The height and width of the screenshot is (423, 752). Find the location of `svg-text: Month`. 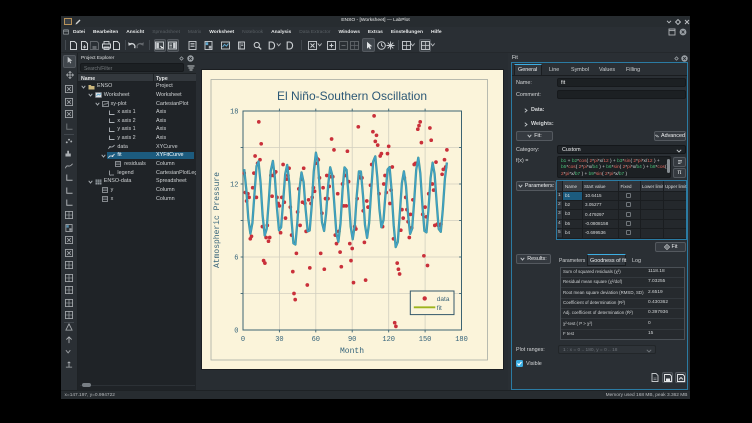

svg-text: Month is located at coordinates (352, 351).